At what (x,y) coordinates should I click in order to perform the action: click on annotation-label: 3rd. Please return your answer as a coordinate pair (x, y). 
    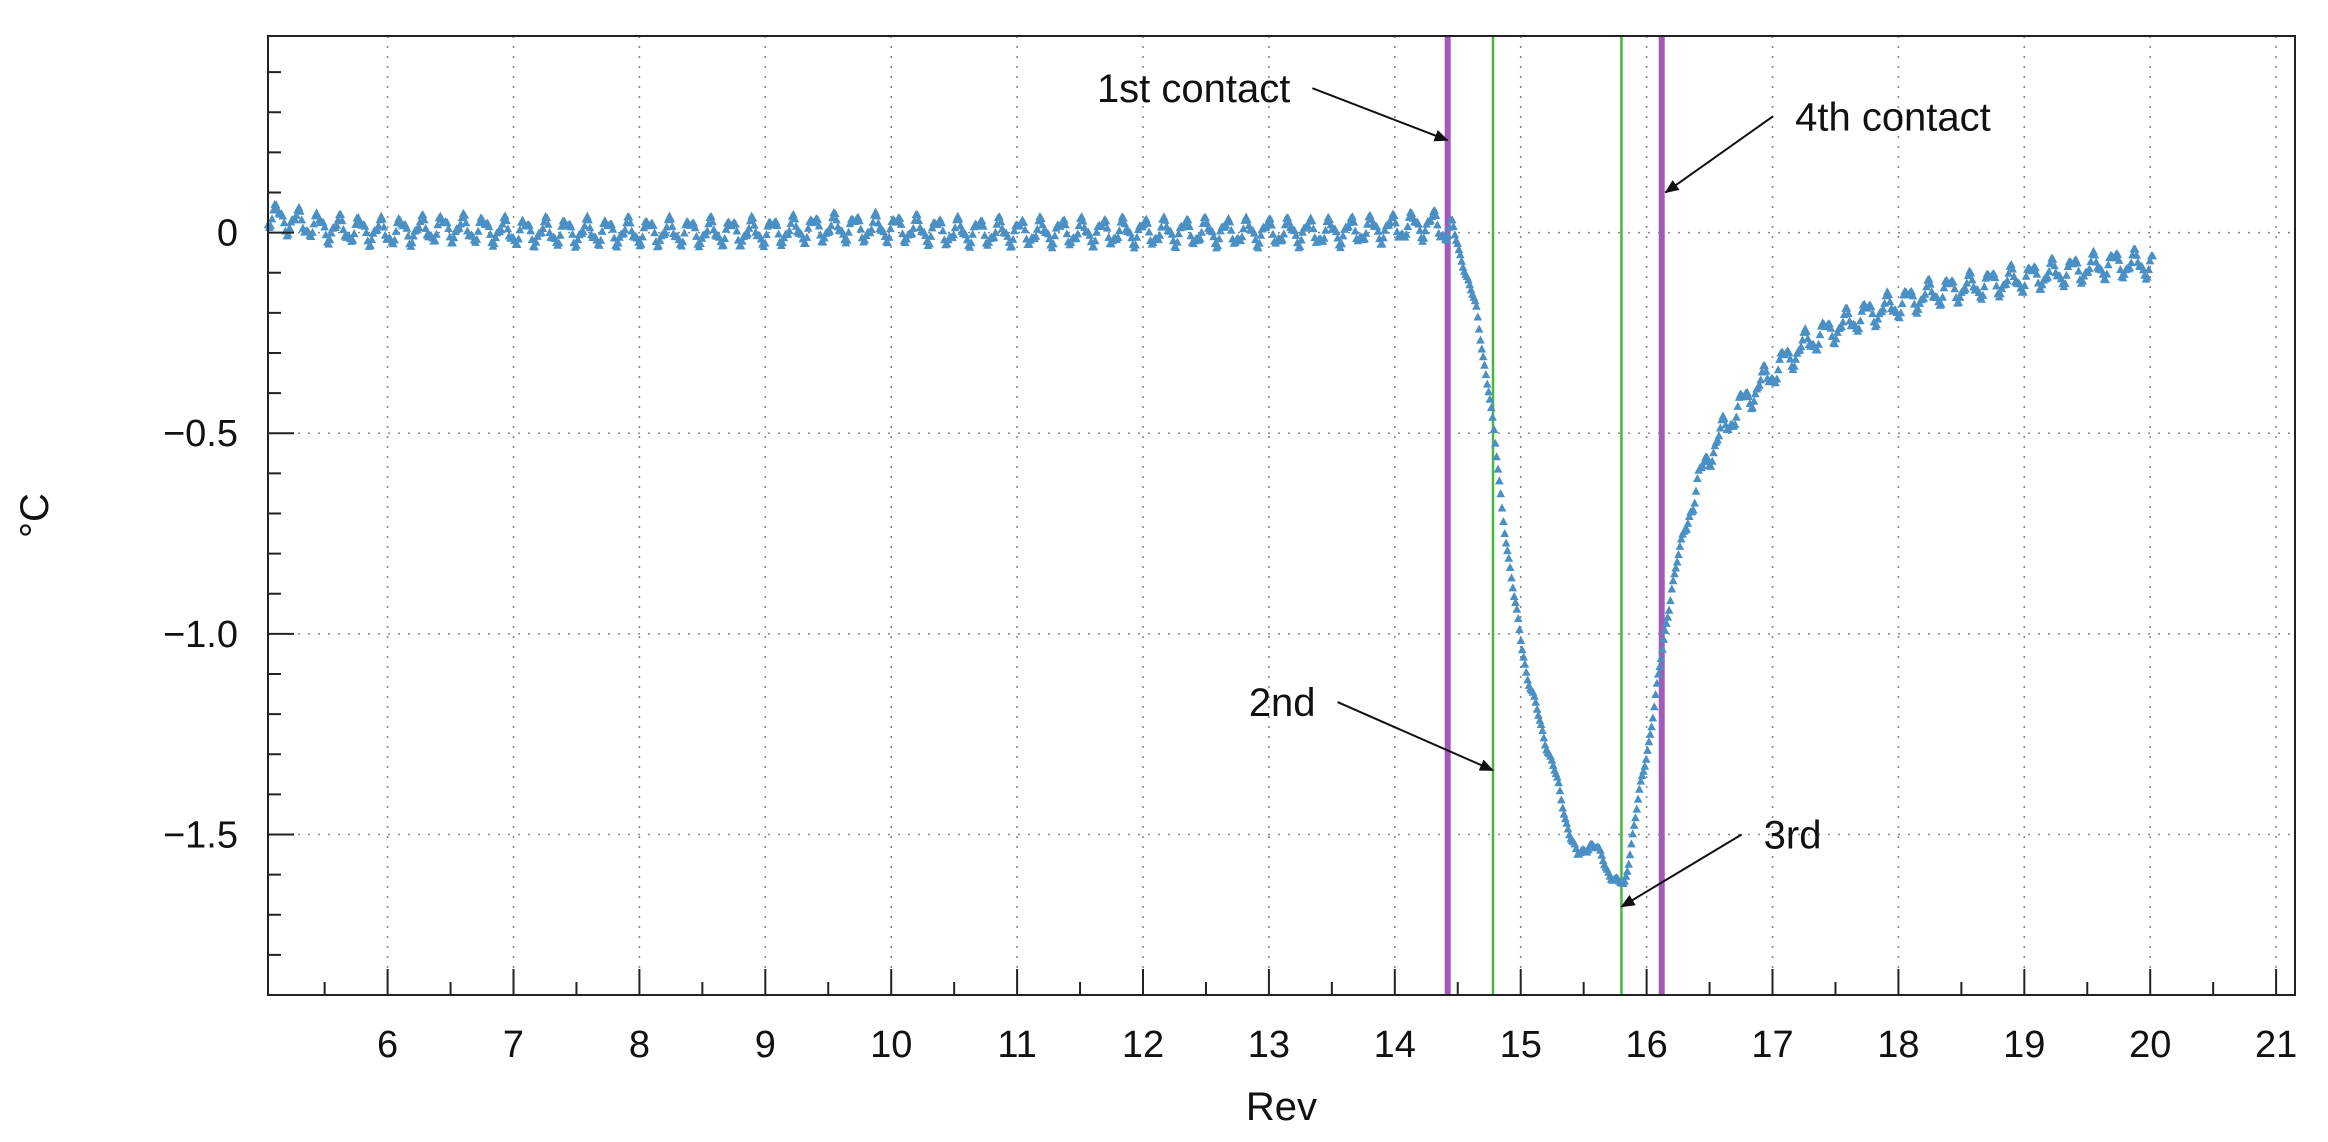
    Looking at the image, I should click on (1793, 835).